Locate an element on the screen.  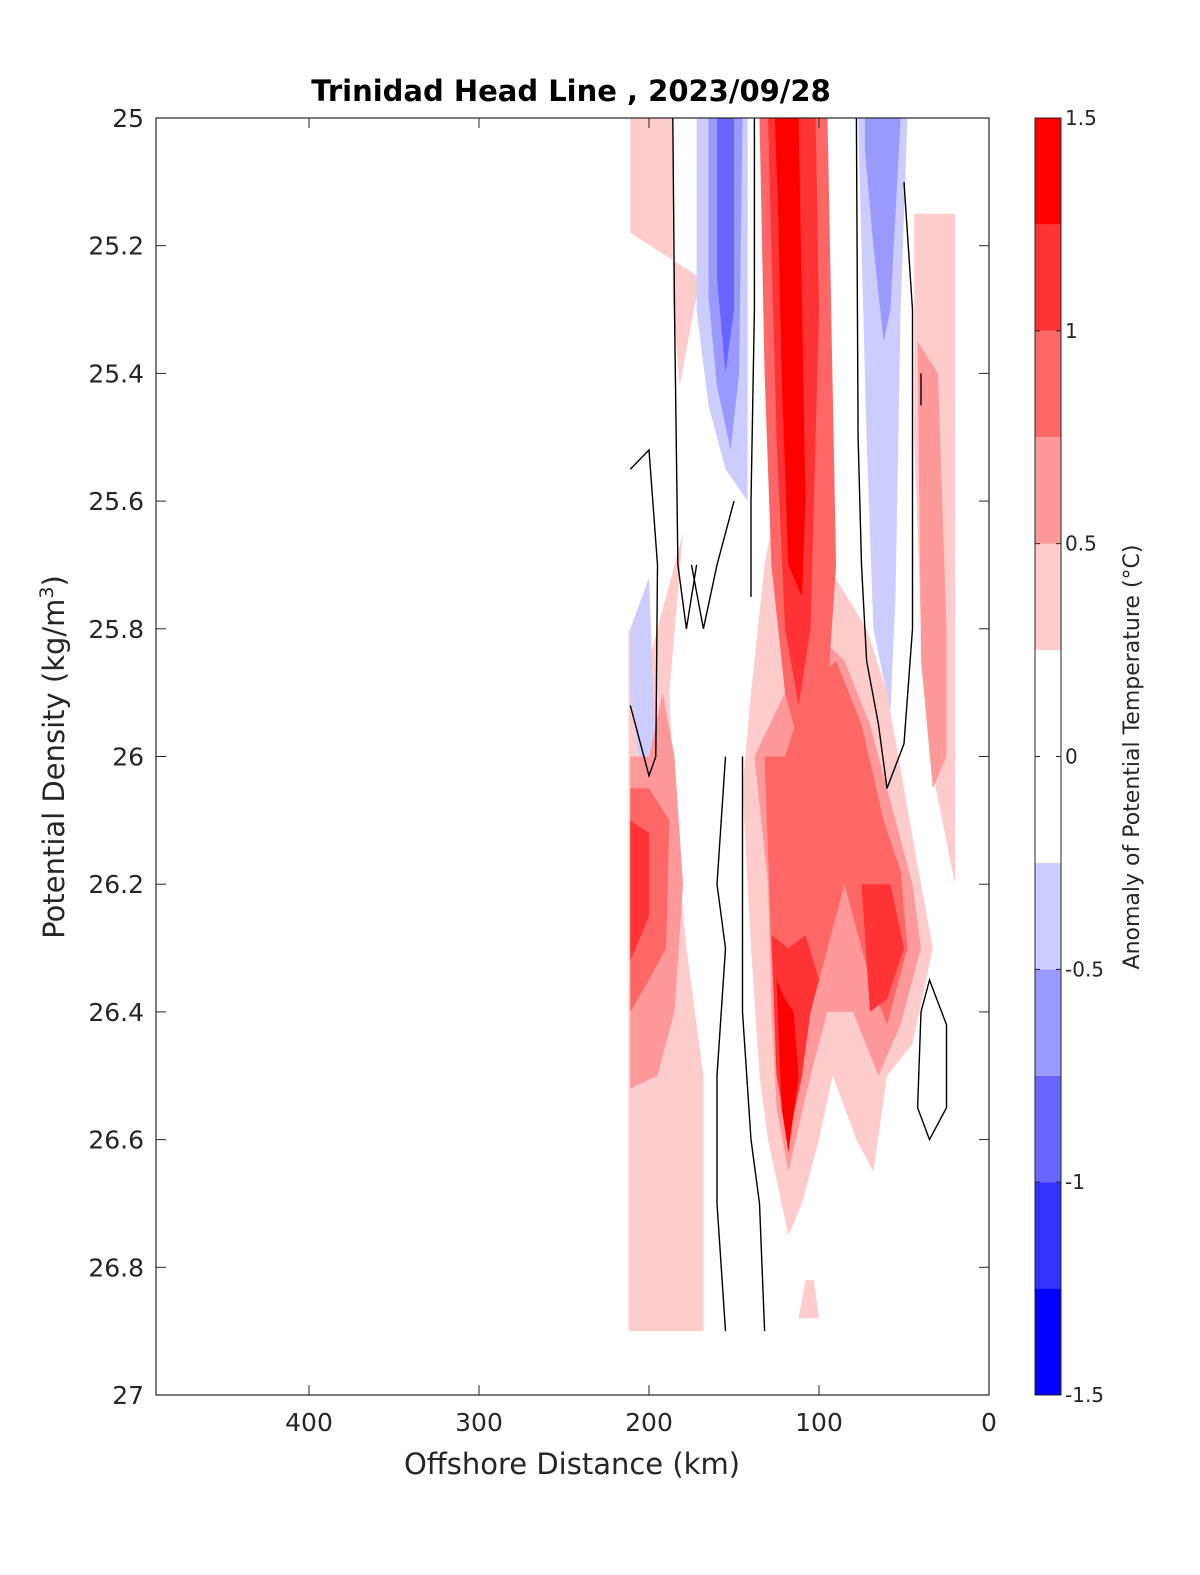
colorbar-tick-label: -0.5 is located at coordinates (1084, 969).